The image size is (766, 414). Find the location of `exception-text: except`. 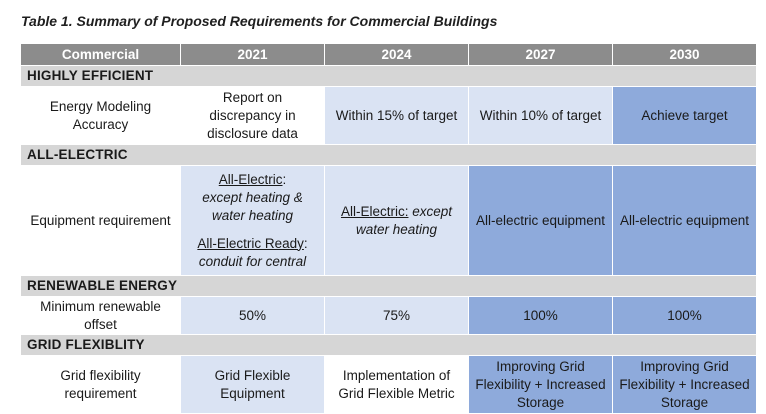

exception-text: except is located at coordinates (432, 211).